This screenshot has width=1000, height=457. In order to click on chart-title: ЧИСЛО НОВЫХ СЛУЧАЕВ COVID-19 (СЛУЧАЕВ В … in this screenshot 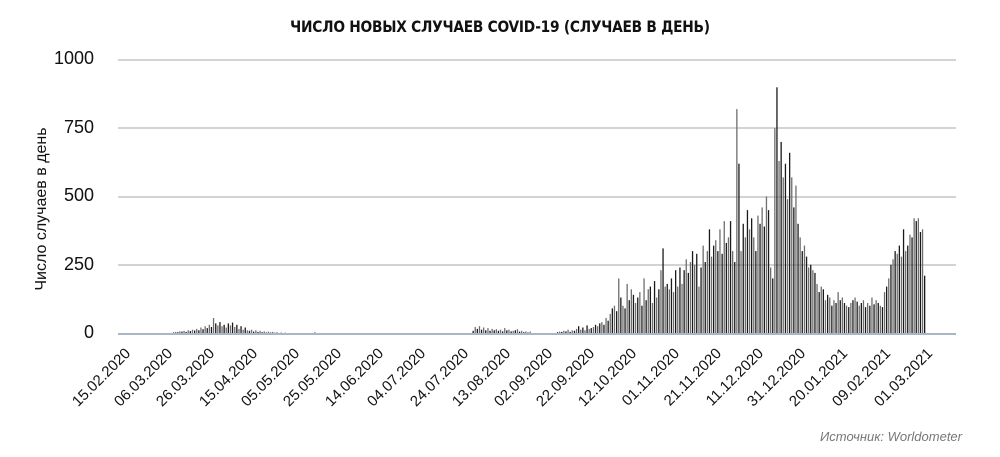, I will do `click(500, 26)`.